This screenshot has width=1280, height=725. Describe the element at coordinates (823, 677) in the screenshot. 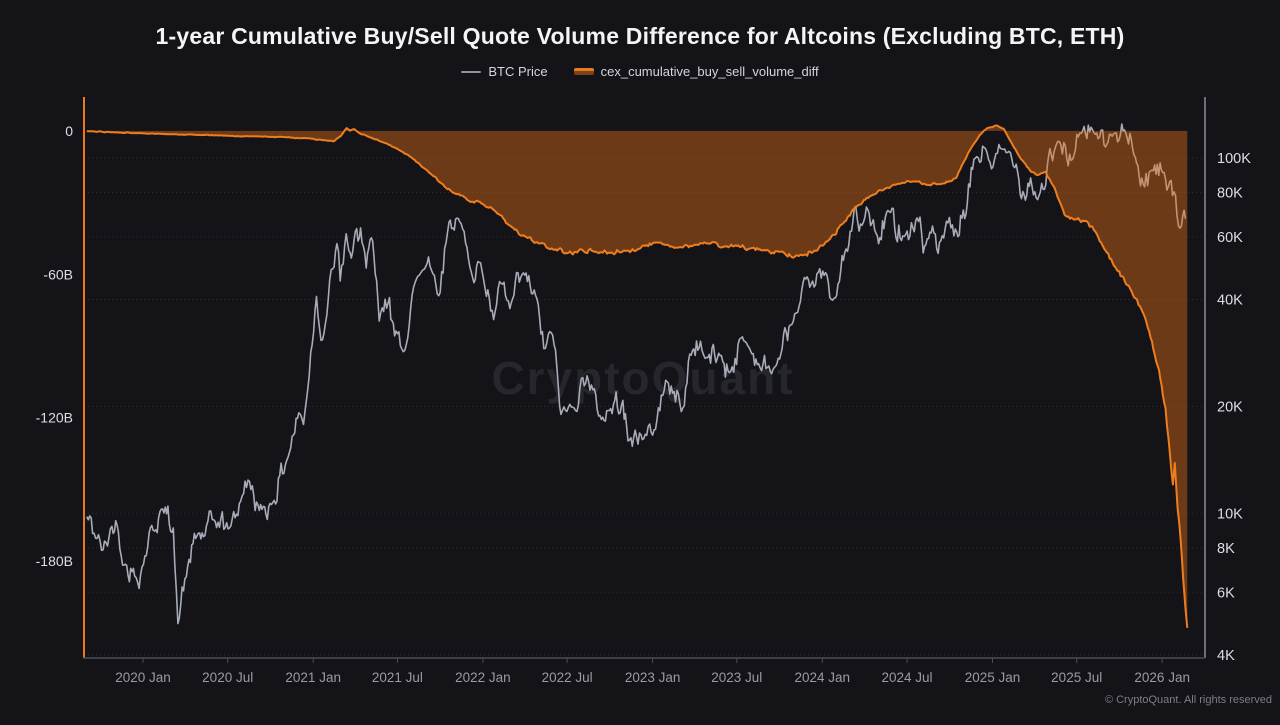

I see `x-axis-tick-label: 2024 Jan` at that location.